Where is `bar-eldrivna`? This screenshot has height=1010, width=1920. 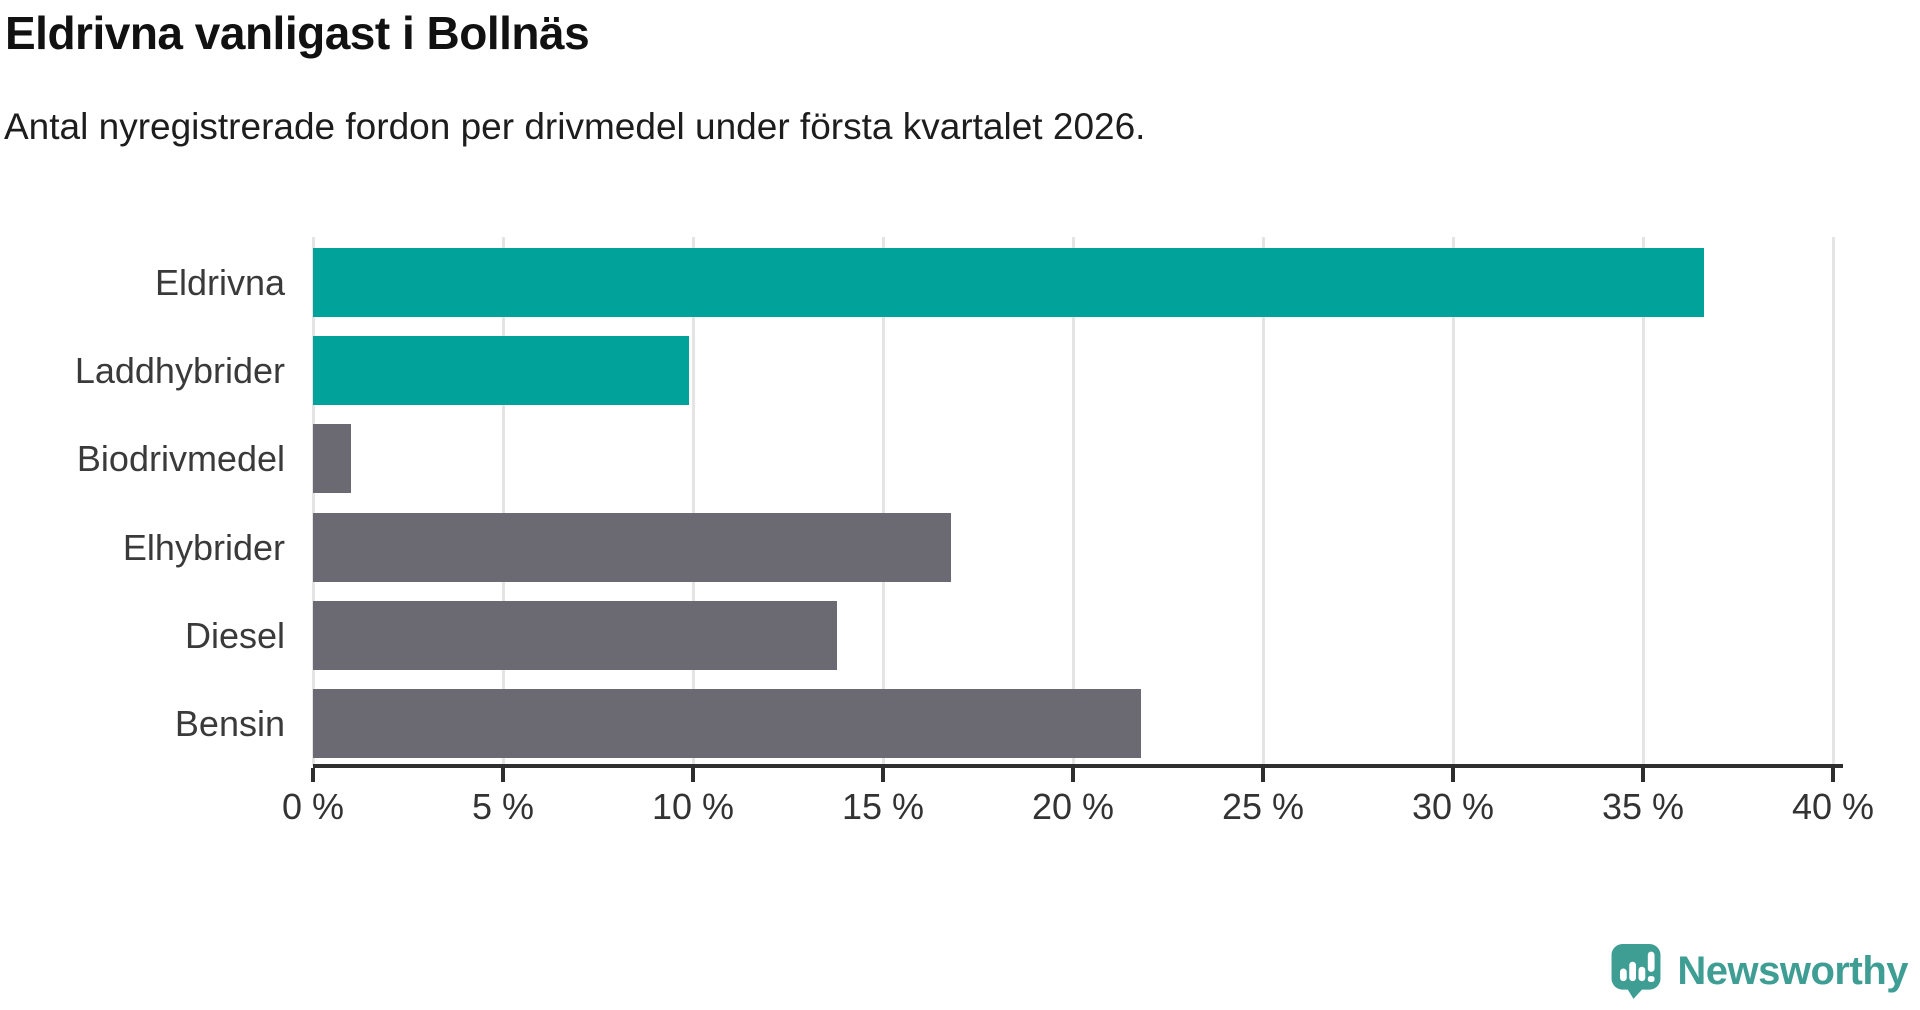
bar-eldrivna is located at coordinates (1008, 282).